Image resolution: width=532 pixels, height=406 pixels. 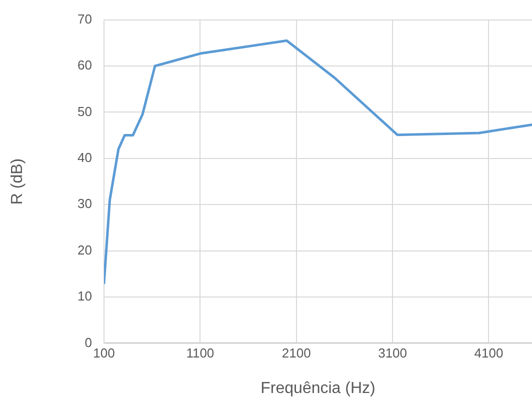 What do you see at coordinates (85, 111) in the screenshot?
I see `y-tick-label: 50` at bounding box center [85, 111].